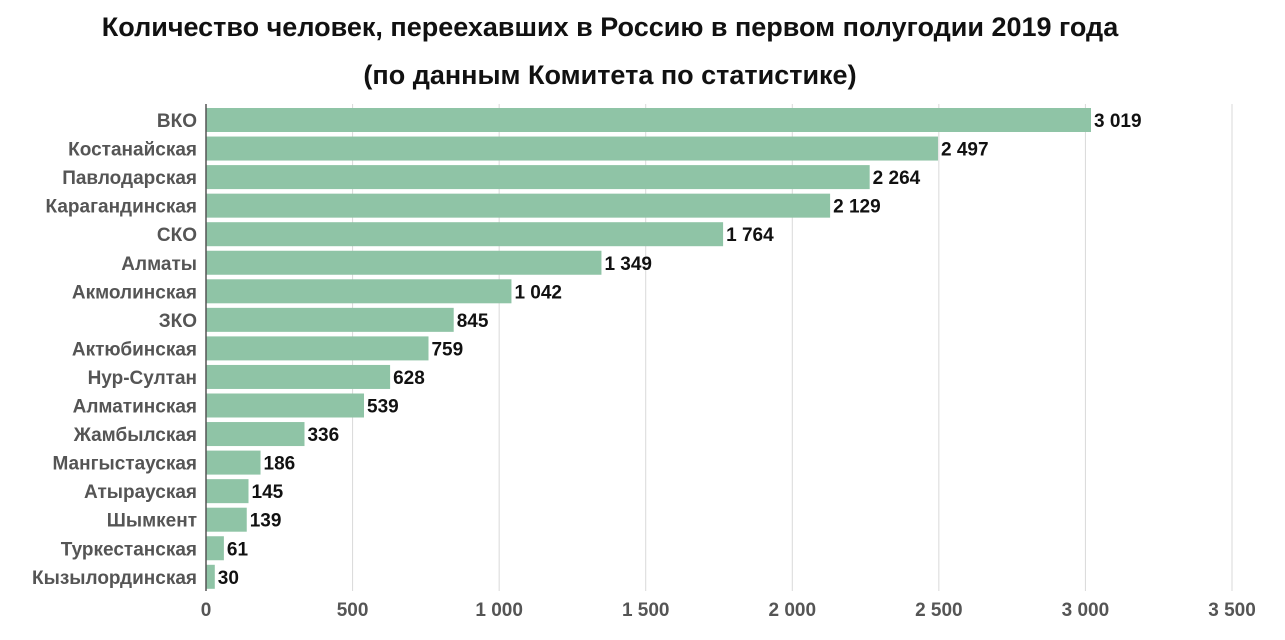 This screenshot has width=1285, height=640. I want to click on category-label: Актюбинская, so click(134, 349).